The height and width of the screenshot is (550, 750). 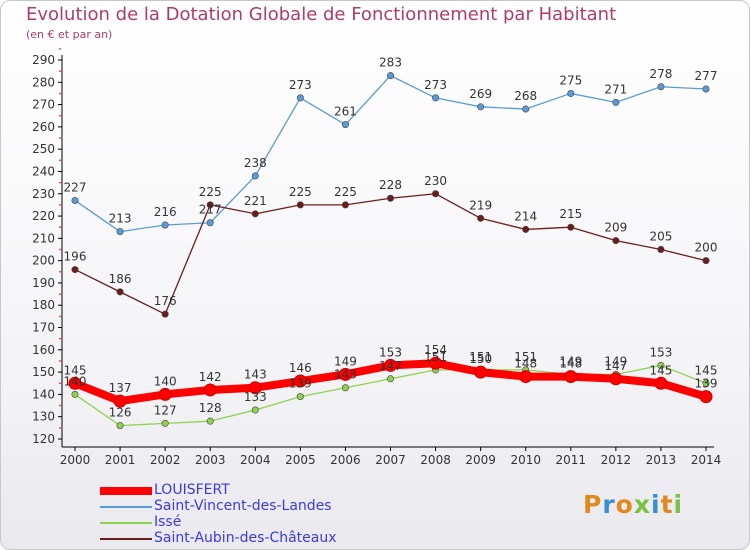 I want to click on data-label: 176, so click(x=165, y=301).